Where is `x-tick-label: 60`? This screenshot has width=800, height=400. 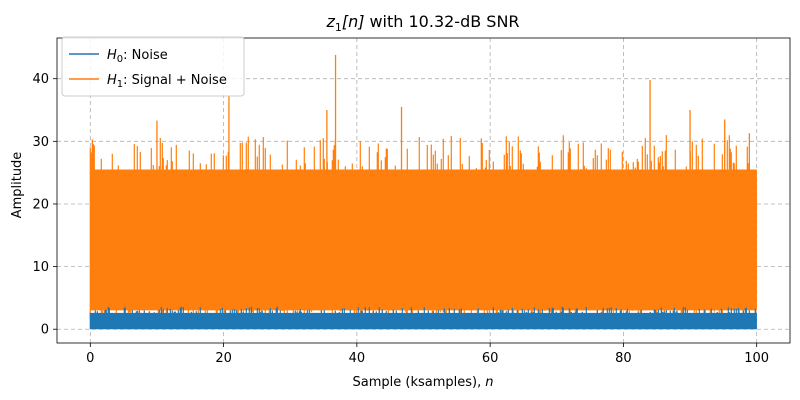 x-tick-label: 60 is located at coordinates (490, 358).